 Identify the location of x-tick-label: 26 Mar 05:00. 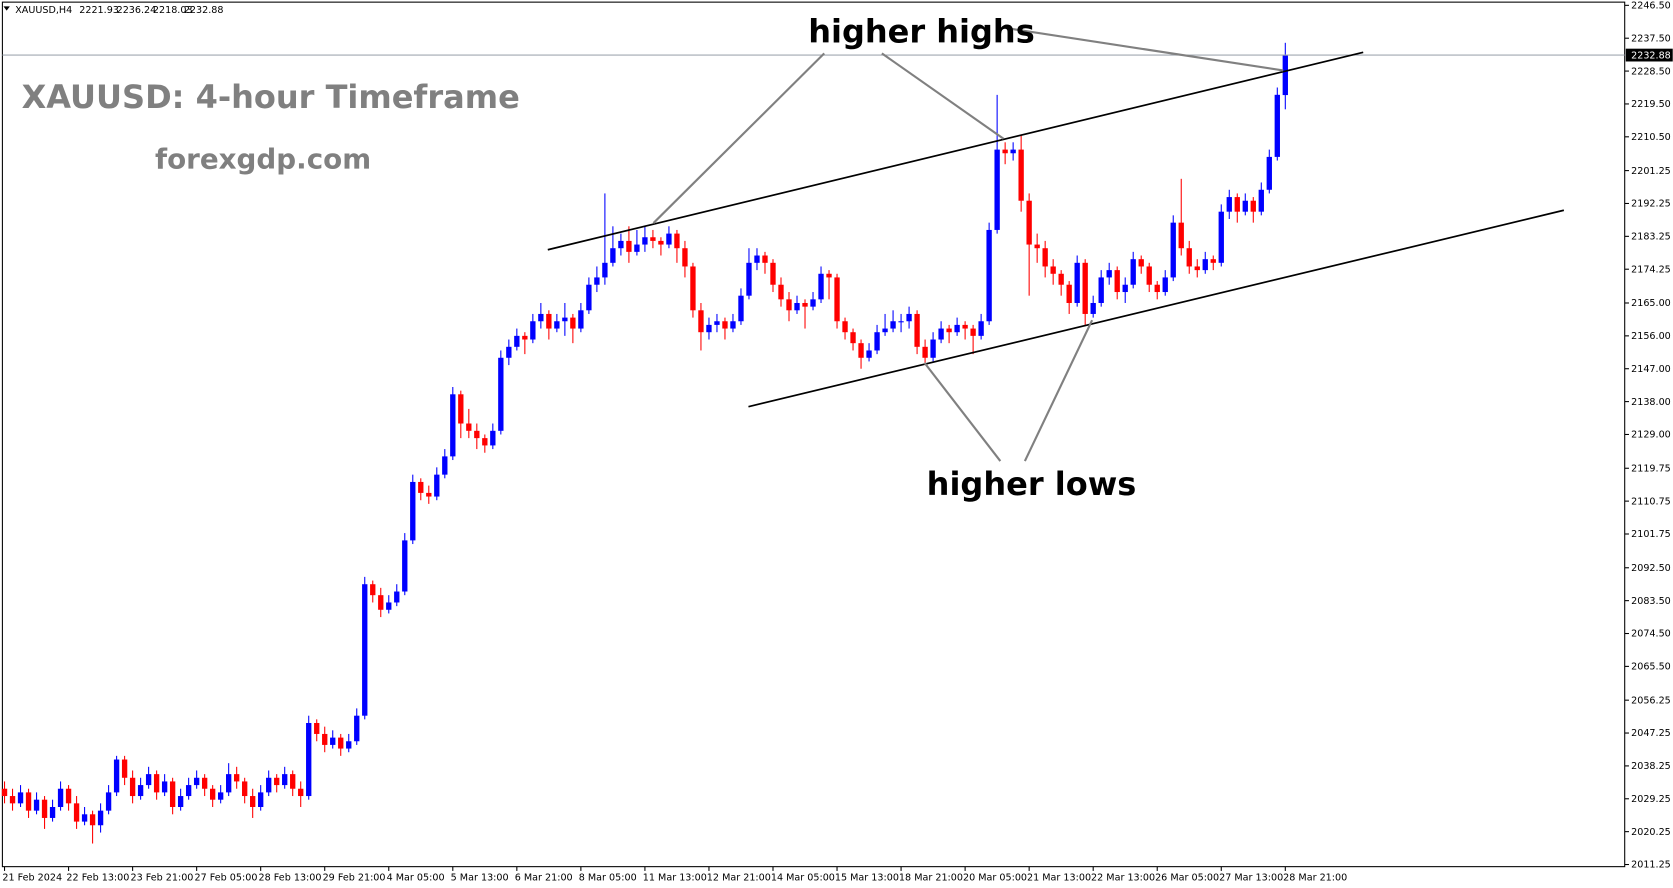
(1187, 878).